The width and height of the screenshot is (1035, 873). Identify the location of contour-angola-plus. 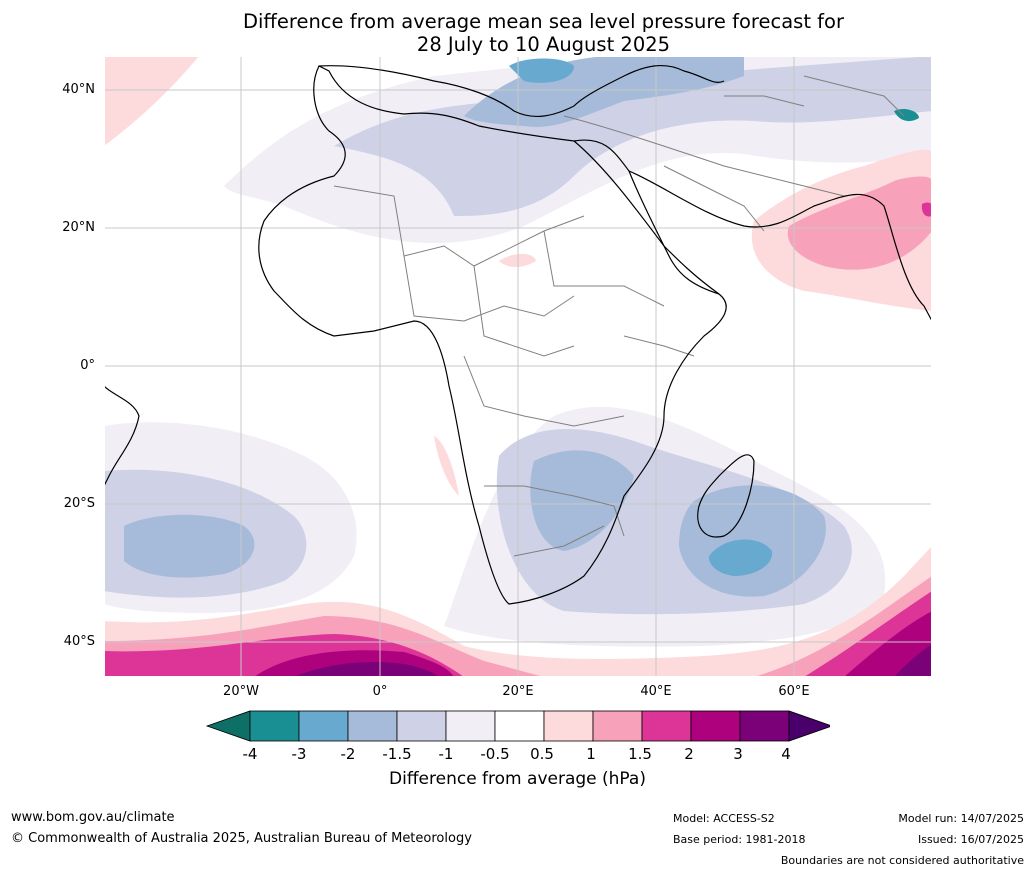
(446, 466).